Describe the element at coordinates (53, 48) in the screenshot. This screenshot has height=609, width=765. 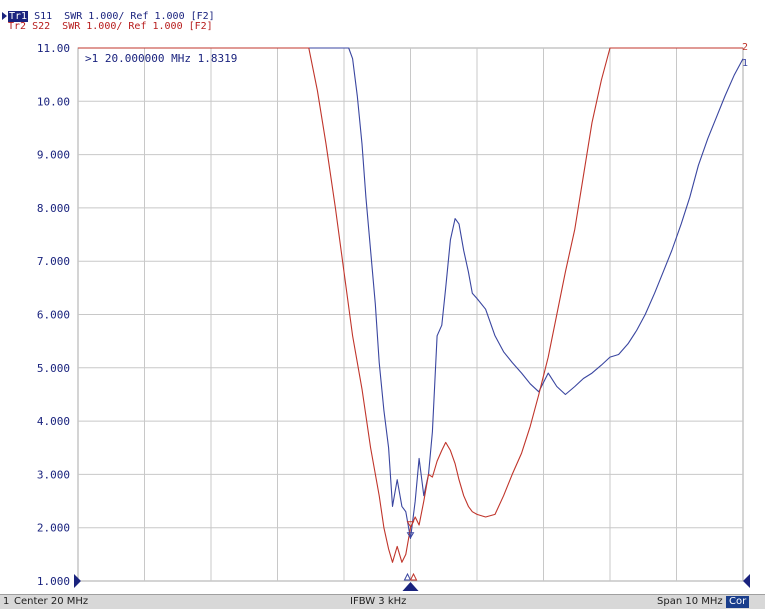
I see `y-tick-label: 11.00` at that location.